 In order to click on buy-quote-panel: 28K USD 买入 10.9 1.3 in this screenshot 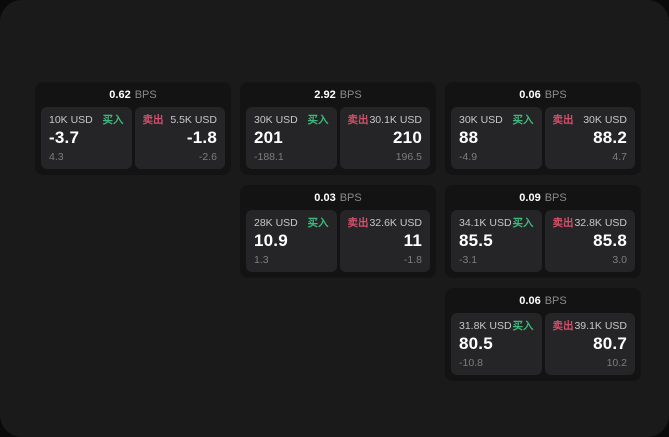, I will do `click(291, 241)`.